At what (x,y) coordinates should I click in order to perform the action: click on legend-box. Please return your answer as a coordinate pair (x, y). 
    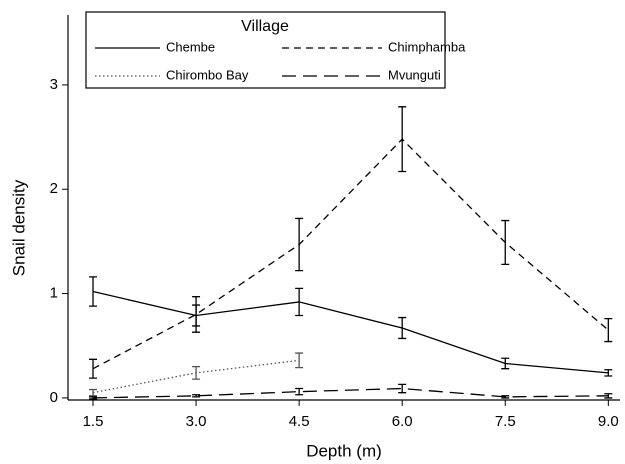
    Looking at the image, I should click on (265, 50).